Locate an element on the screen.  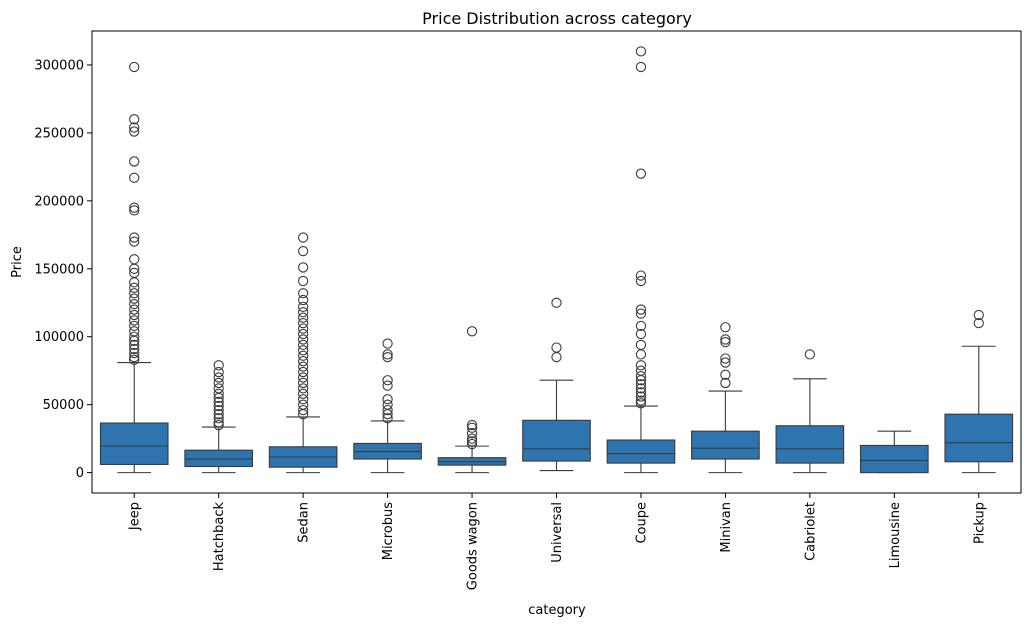
y-tick-label: 150000 is located at coordinates (59, 269).